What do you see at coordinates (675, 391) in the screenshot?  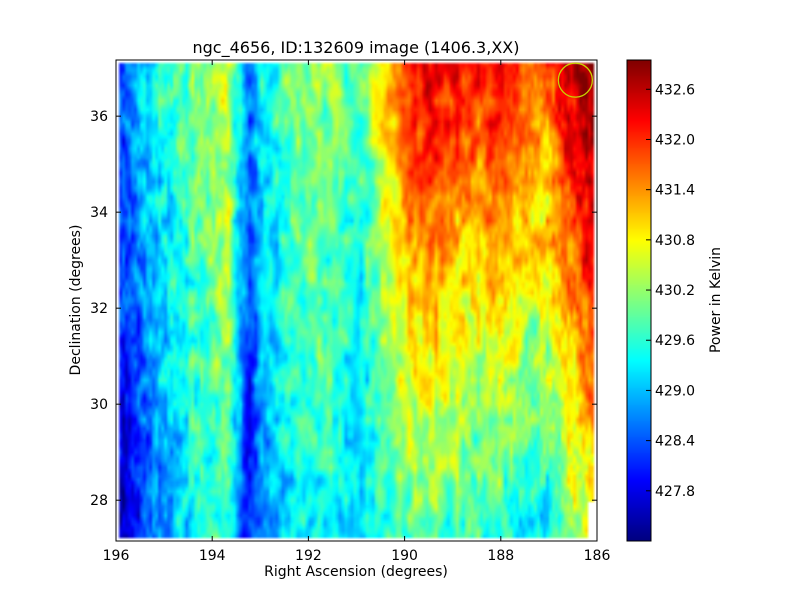 I see `colorbar-tick-label: 429.0` at bounding box center [675, 391].